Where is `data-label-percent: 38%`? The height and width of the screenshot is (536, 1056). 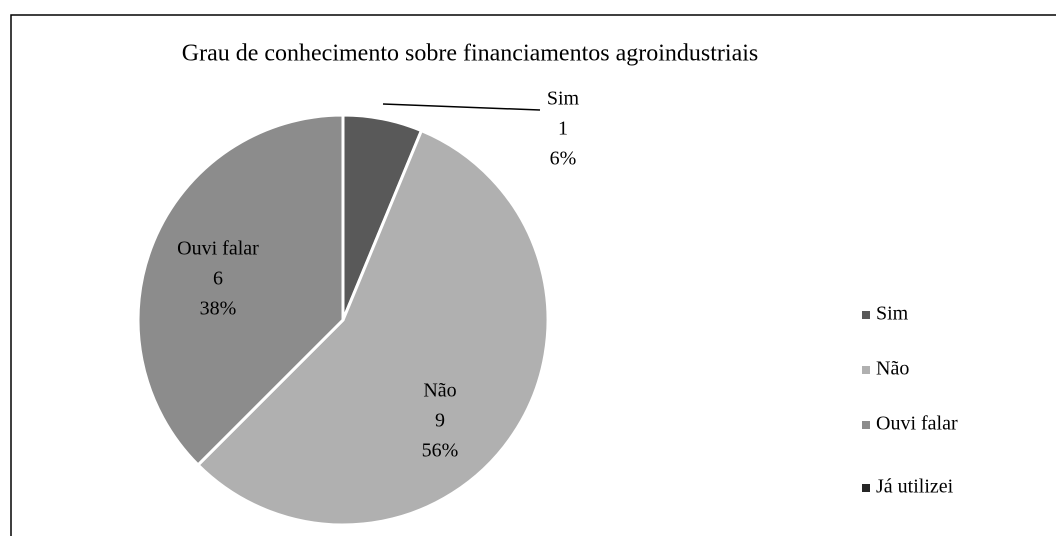
data-label-percent: 38% is located at coordinates (218, 309).